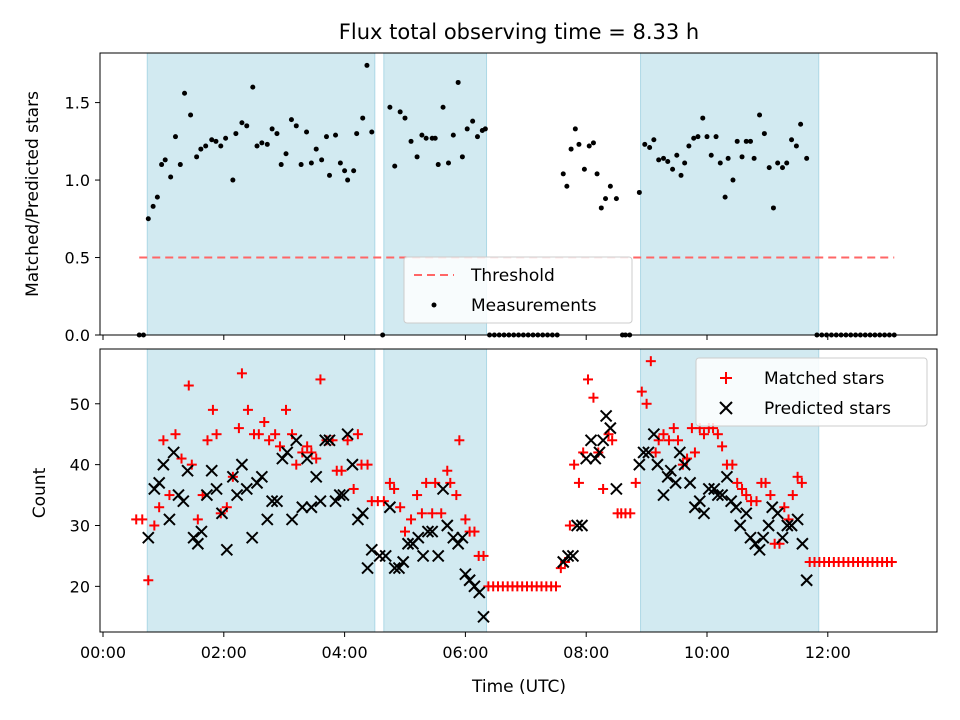 The width and height of the screenshot is (960, 720). I want to click on legend-predicted-swatch, so click(726, 408).